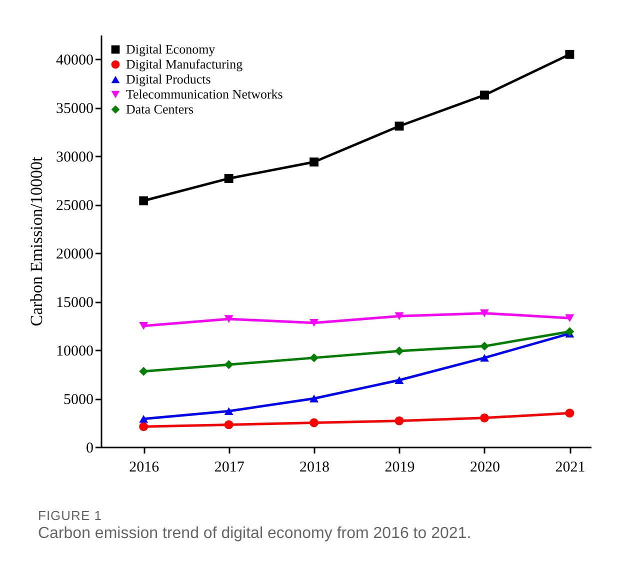 The height and width of the screenshot is (568, 643). I want to click on y-tick-label: 0, so click(90, 448).